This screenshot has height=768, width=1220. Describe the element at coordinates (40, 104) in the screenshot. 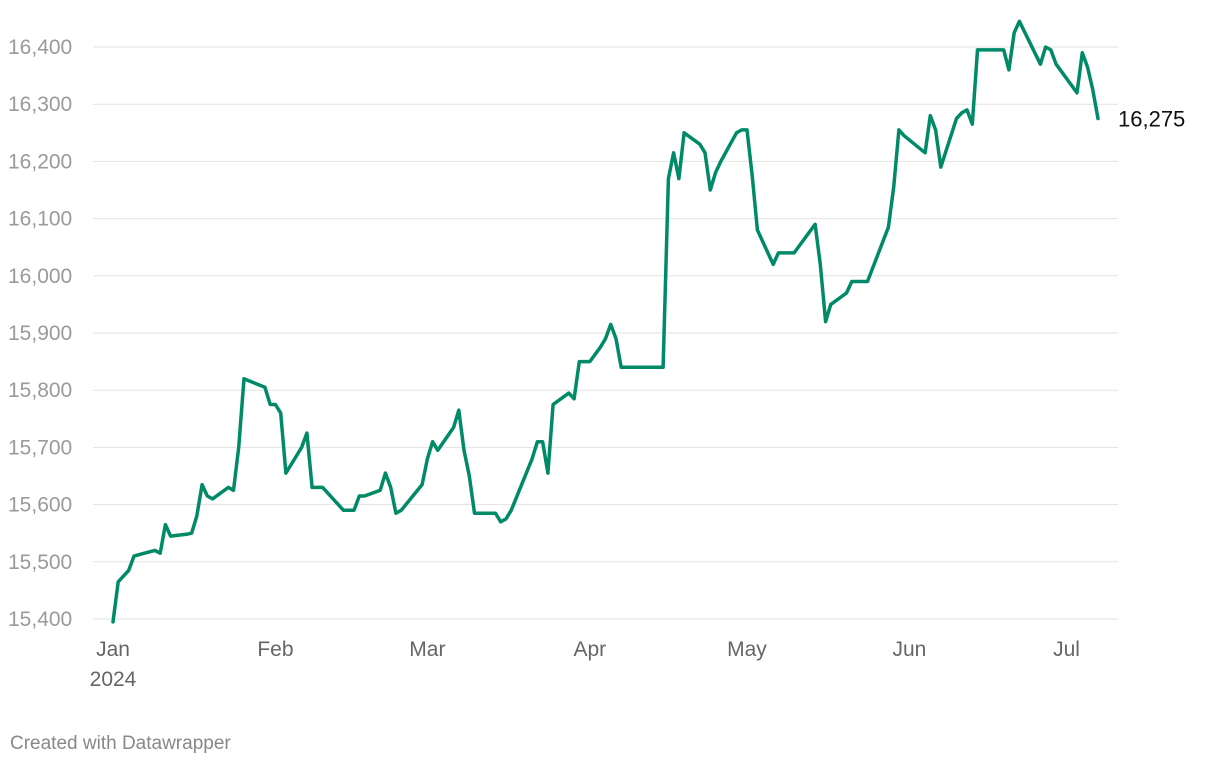

I see `y-tick-label: 16,300` at that location.